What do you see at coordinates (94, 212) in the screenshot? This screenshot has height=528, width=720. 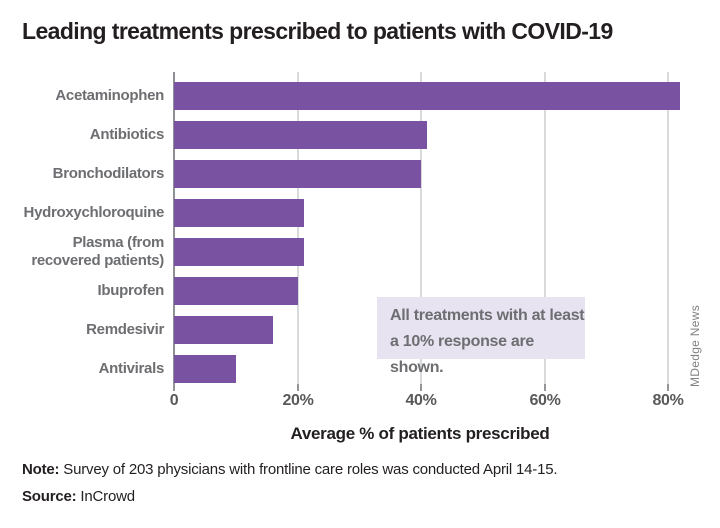 I see `category-label: Hydroxychloroquine` at bounding box center [94, 212].